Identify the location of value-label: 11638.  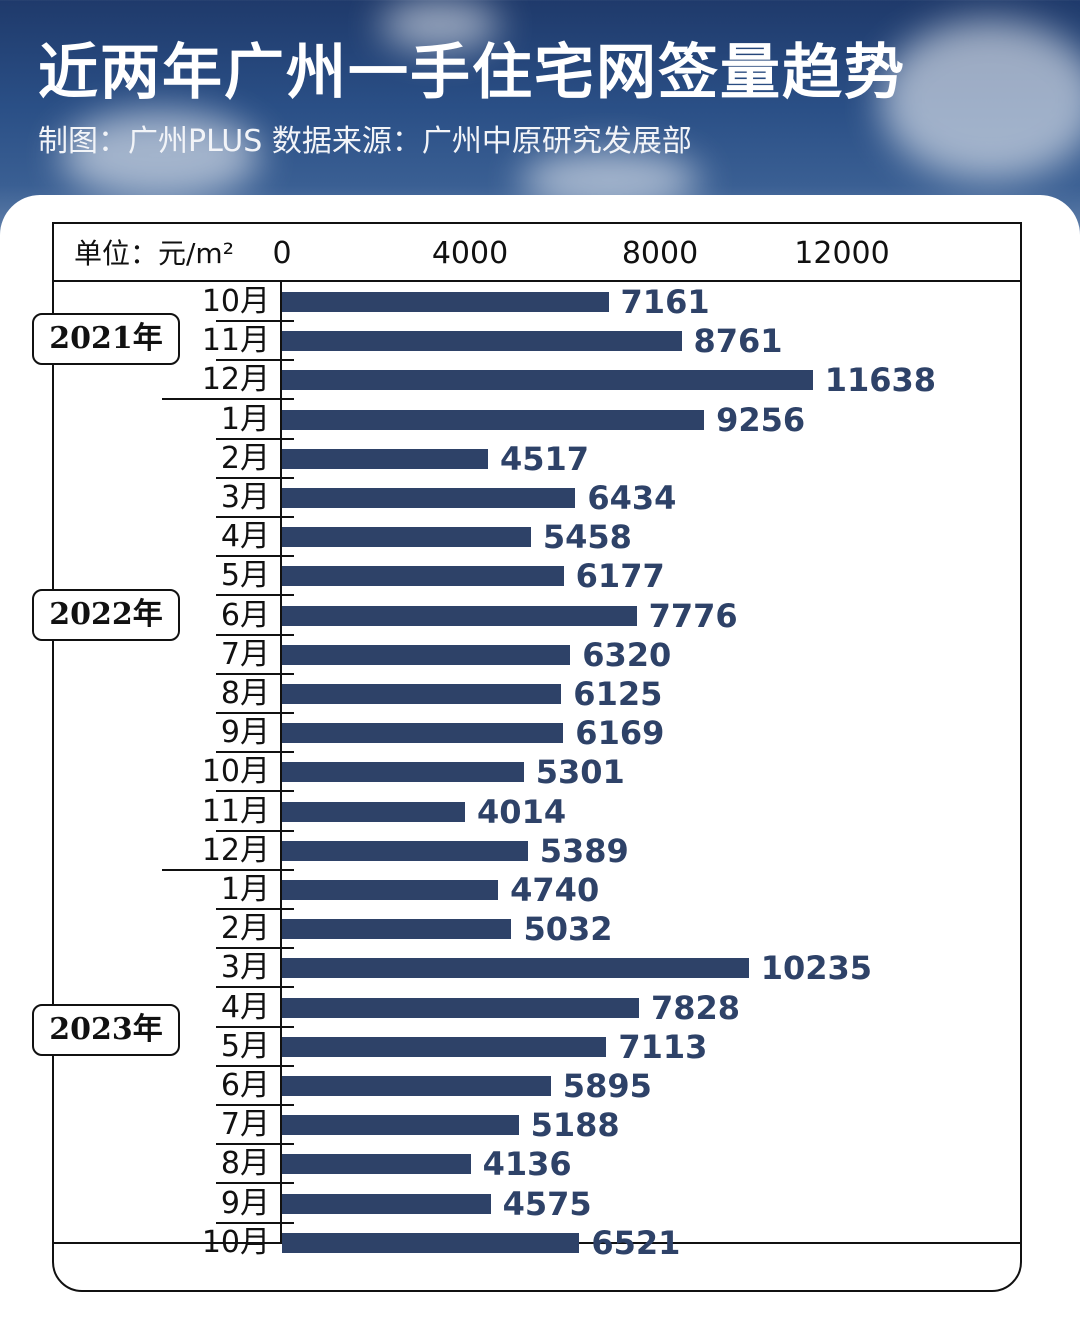
(880, 380).